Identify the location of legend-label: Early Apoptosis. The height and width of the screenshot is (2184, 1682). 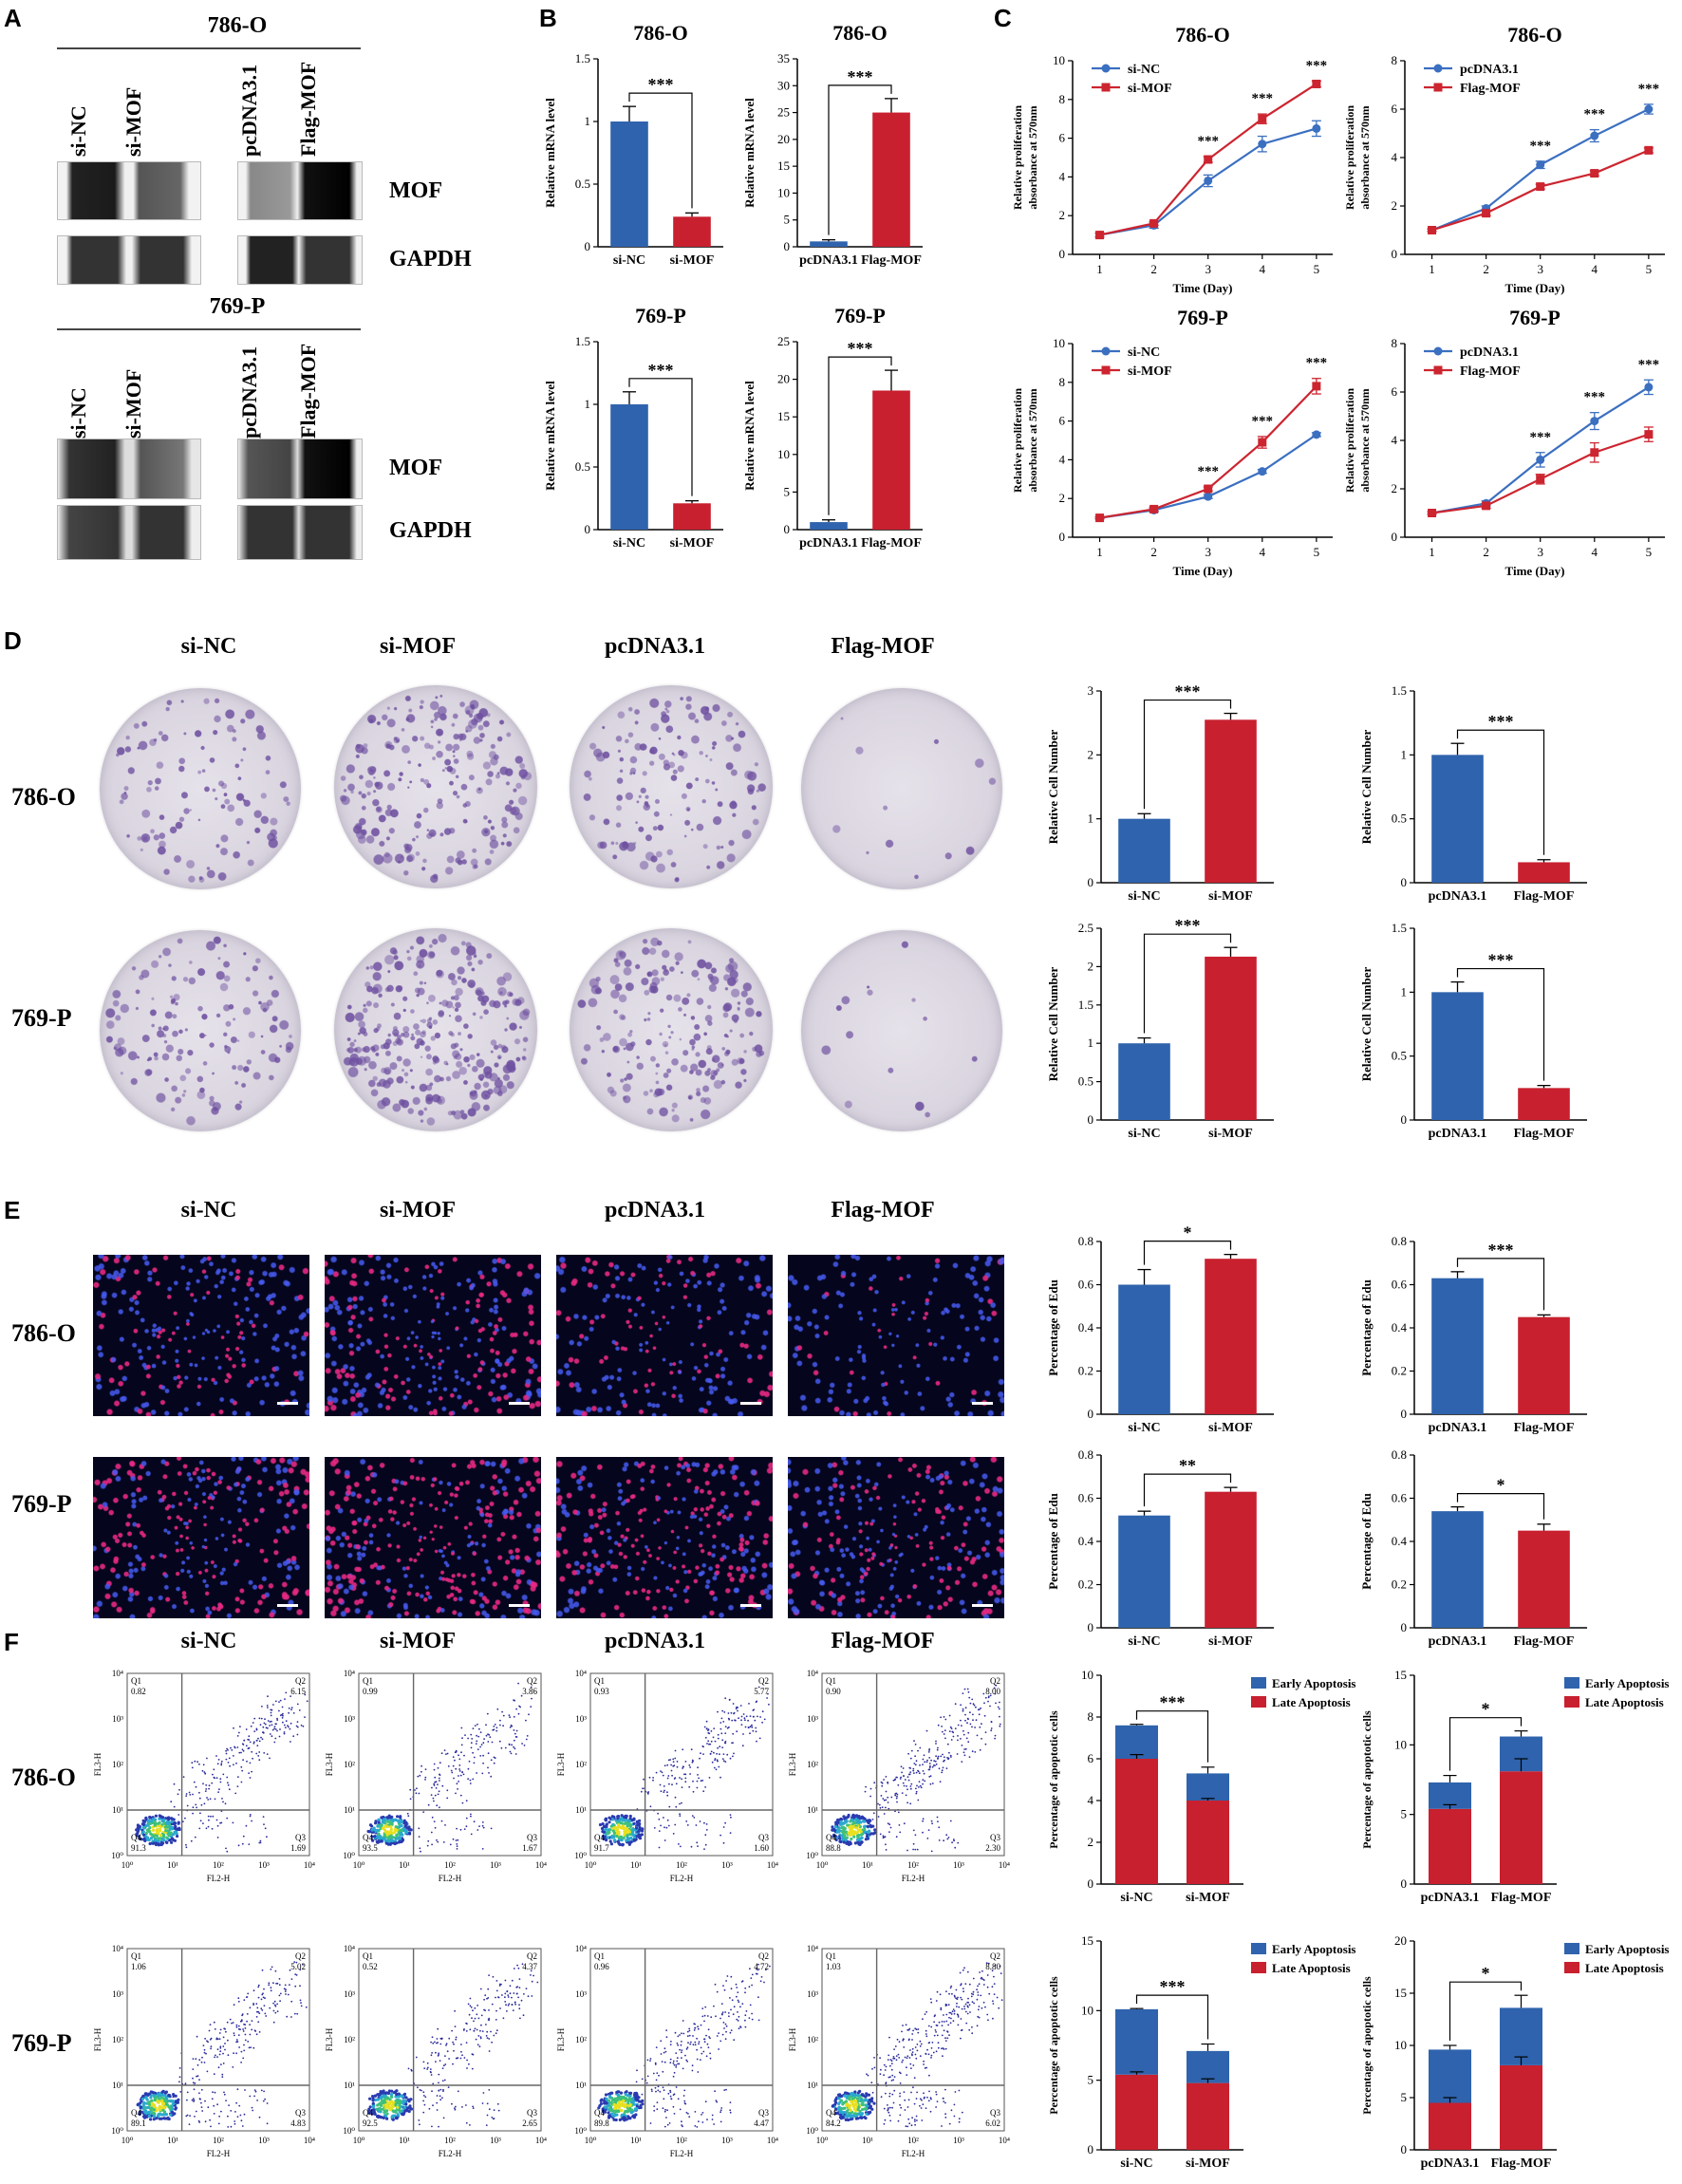
(1314, 1683).